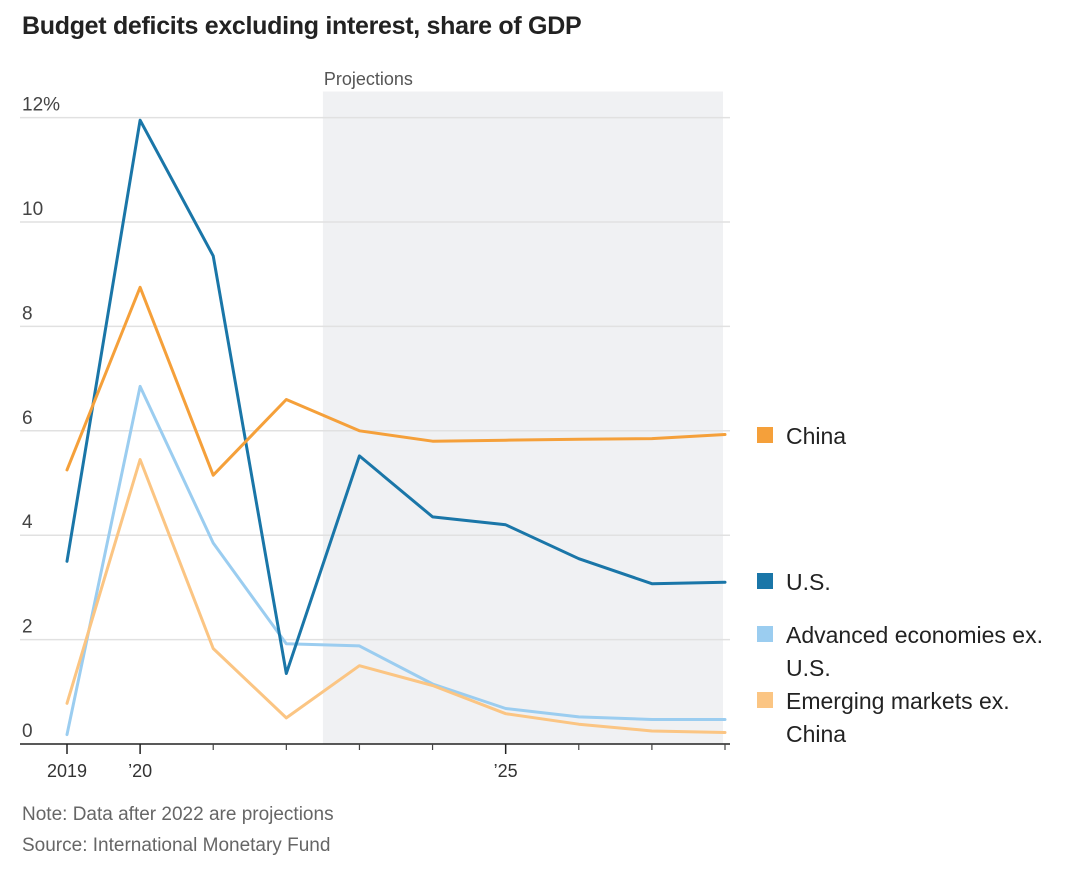 This screenshot has width=1078, height=884. I want to click on legend-label-emerging: Emerging markets ex. China, so click(898, 717).